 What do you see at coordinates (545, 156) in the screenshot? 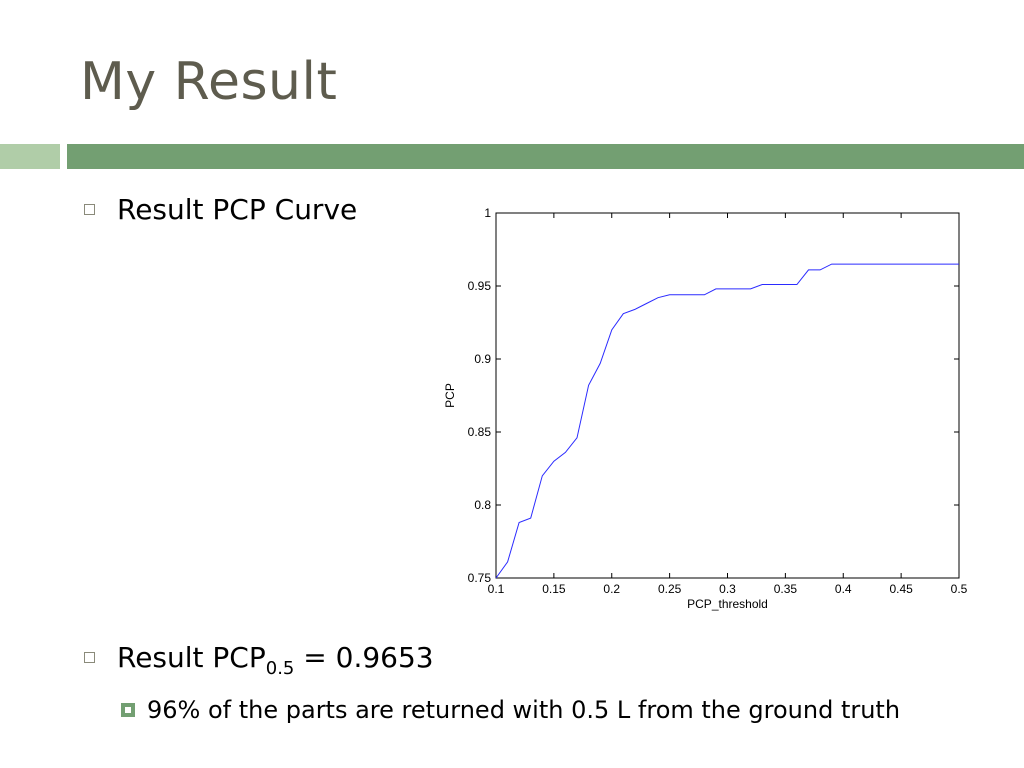
I see `title-underline-accent-dark` at bounding box center [545, 156].